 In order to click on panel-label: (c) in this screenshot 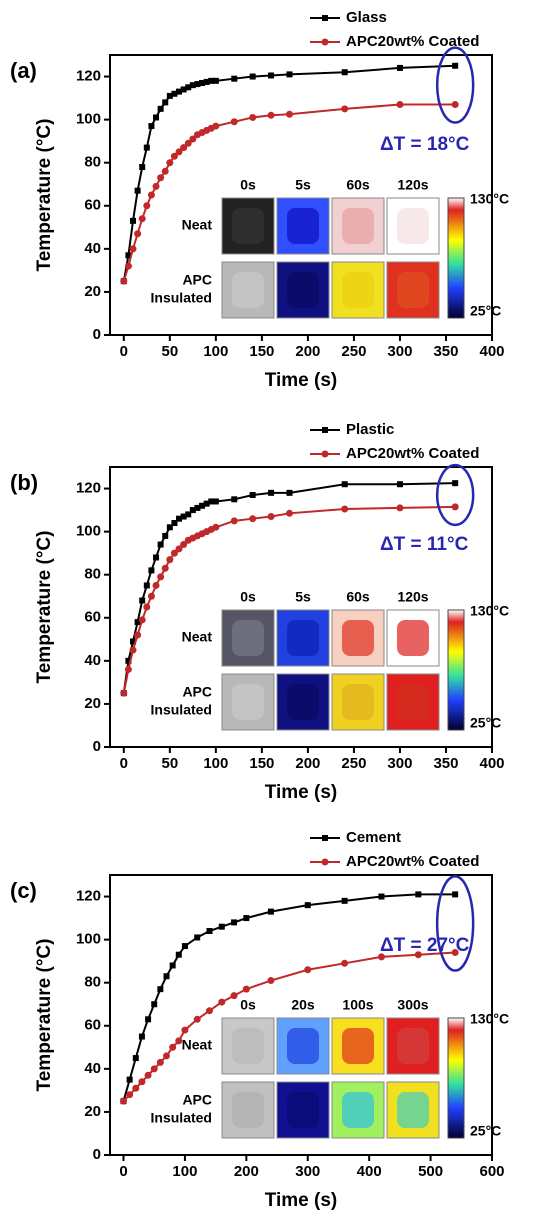, I will do `click(23, 890)`.